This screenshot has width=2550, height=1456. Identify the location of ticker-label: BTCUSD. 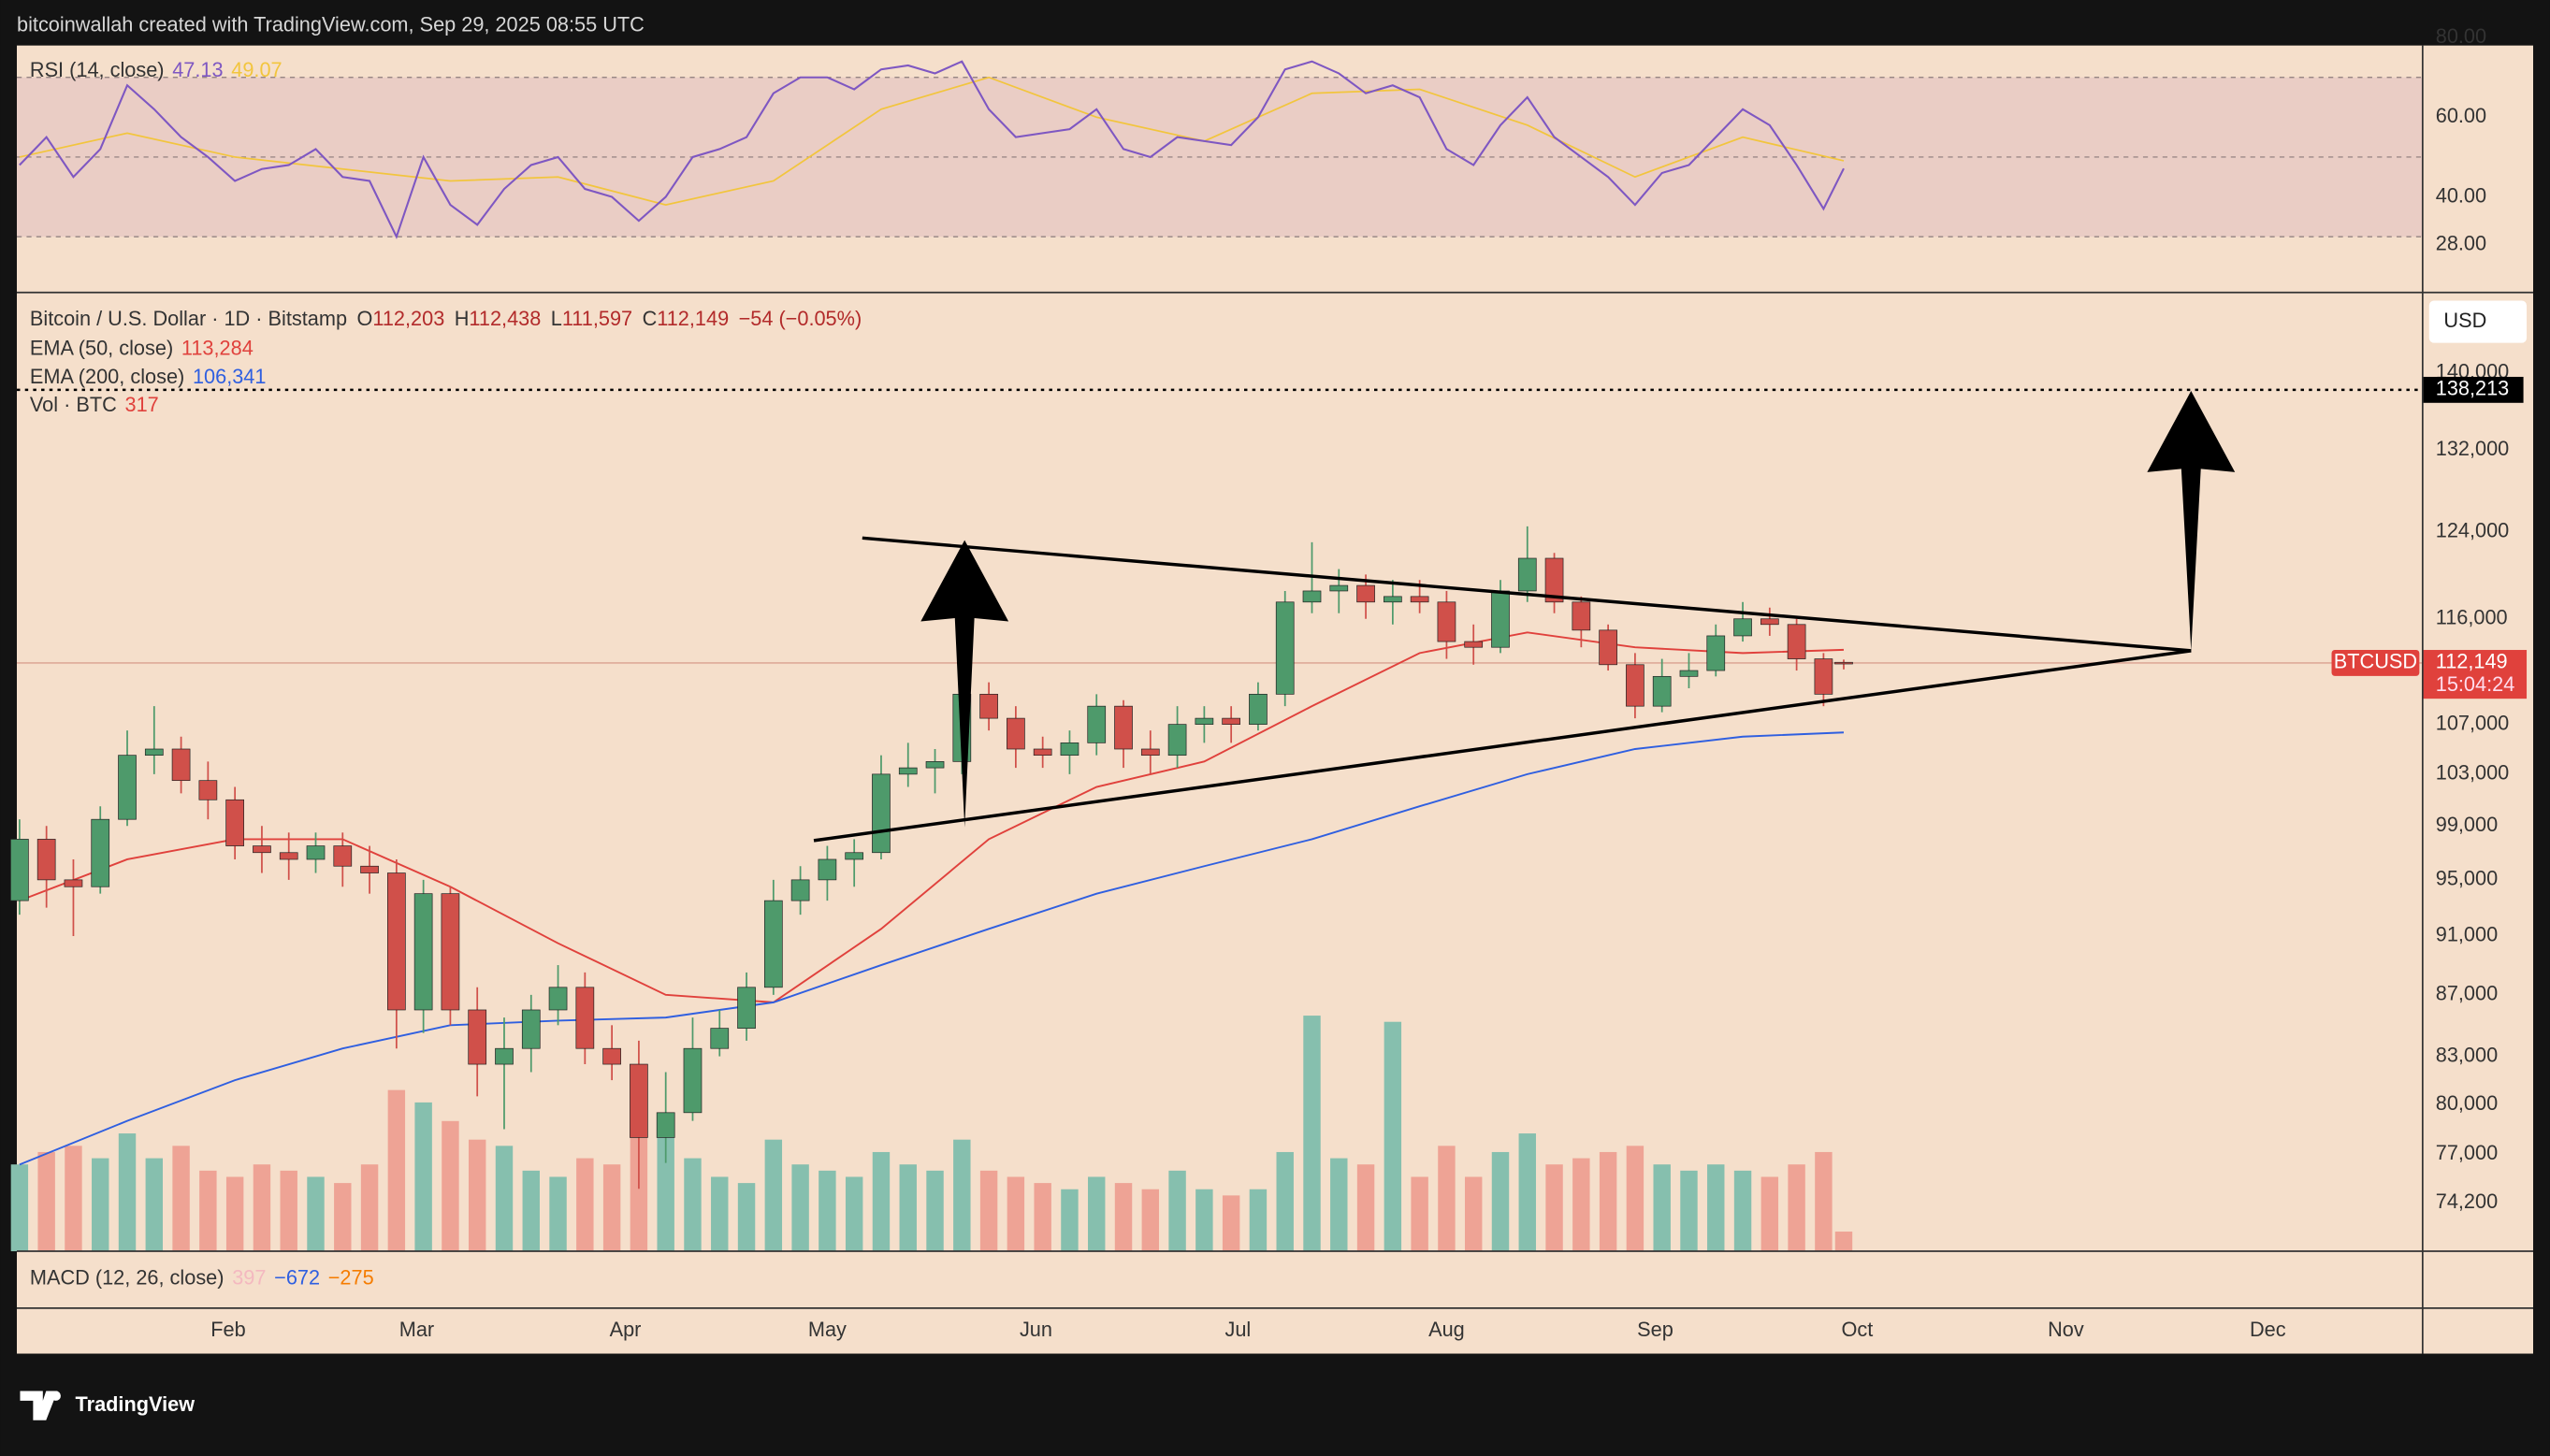
(2375, 661).